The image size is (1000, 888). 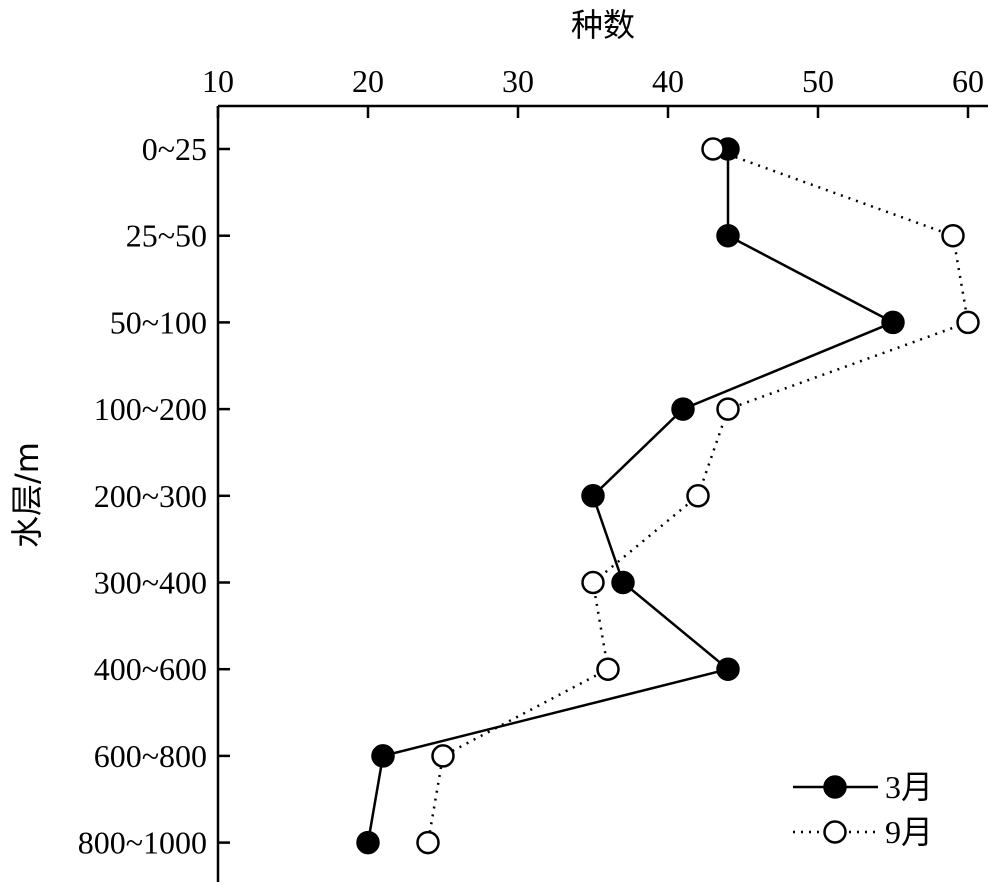 What do you see at coordinates (142, 843) in the screenshot?
I see `y-tick-label: 800~1000` at bounding box center [142, 843].